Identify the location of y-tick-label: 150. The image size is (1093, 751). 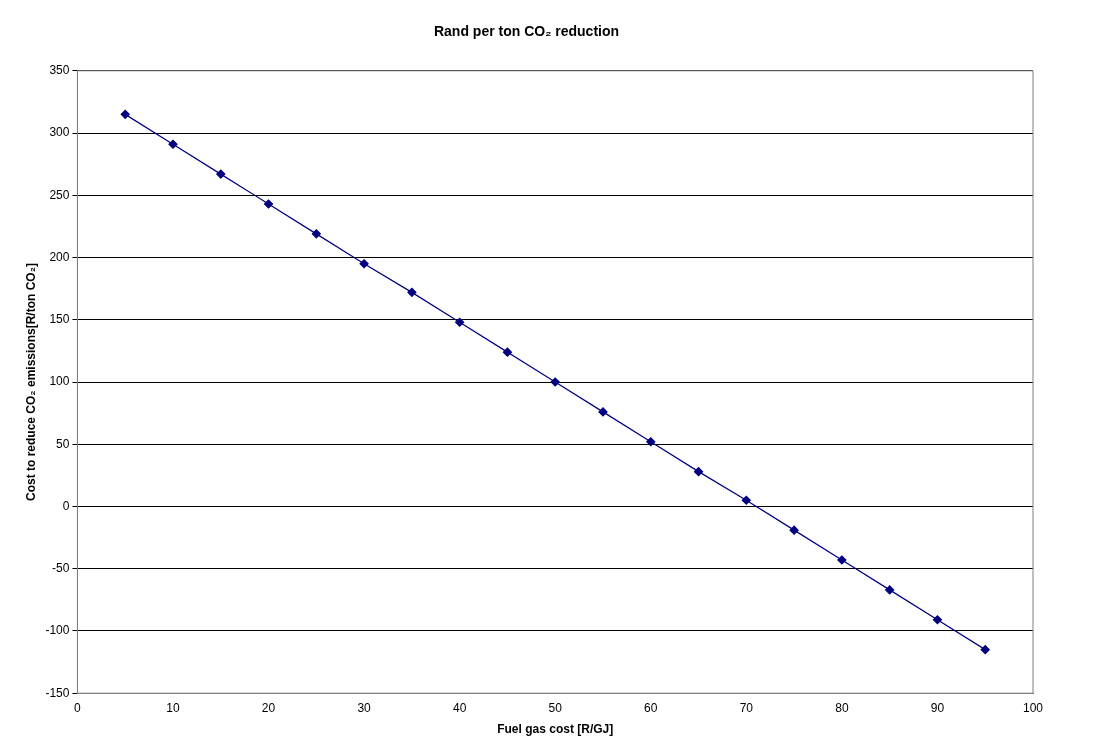
(59, 319).